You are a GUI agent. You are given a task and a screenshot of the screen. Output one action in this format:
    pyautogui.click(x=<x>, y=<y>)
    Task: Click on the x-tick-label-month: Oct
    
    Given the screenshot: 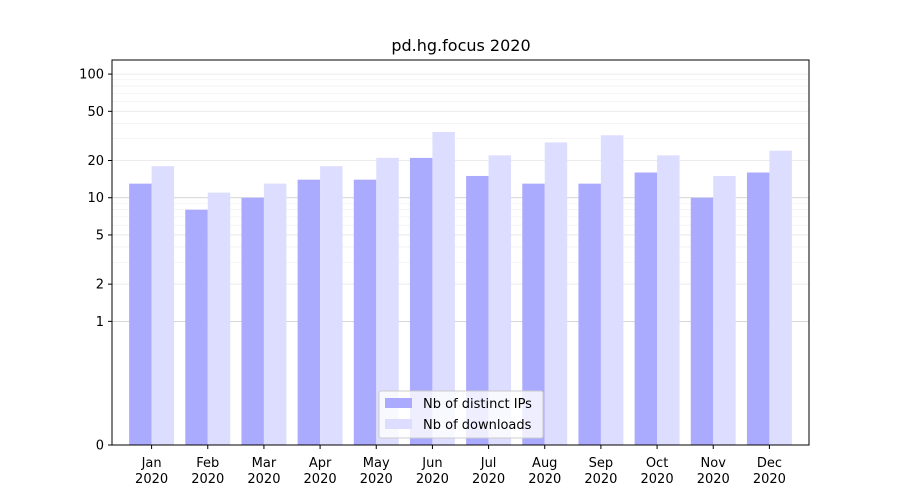 What is the action you would take?
    pyautogui.click(x=657, y=463)
    